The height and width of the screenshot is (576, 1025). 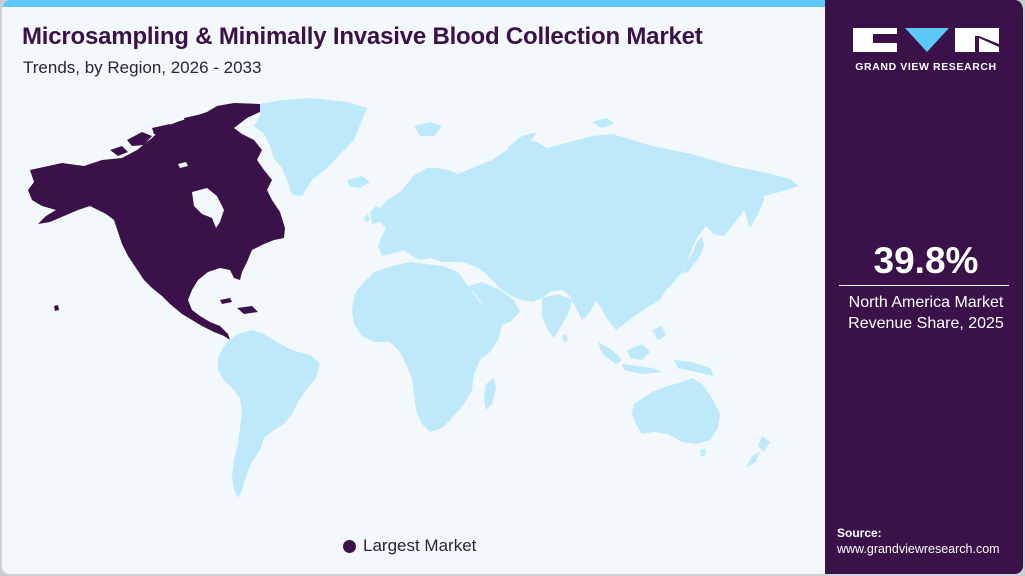 What do you see at coordinates (926, 260) in the screenshot?
I see `market-share-value: 39.8%` at bounding box center [926, 260].